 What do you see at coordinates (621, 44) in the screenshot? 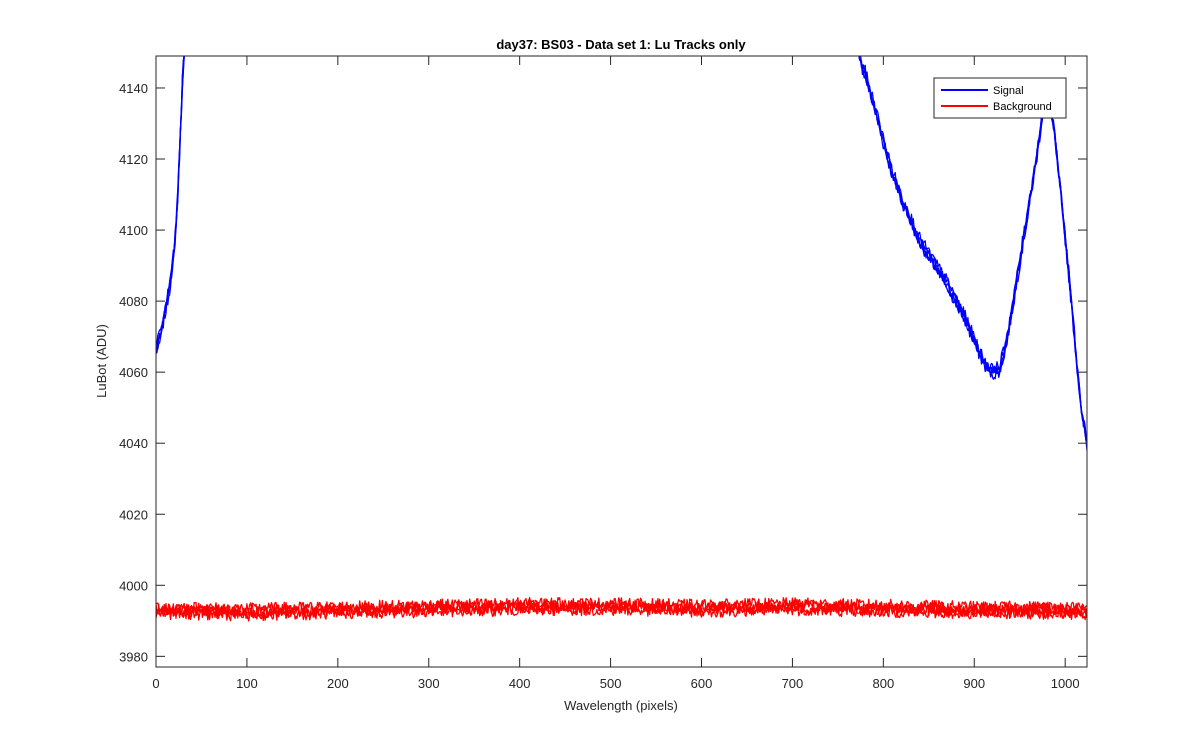
I see `chart-title: day37: BS03 - Data set 1: Lu Tracks only` at bounding box center [621, 44].